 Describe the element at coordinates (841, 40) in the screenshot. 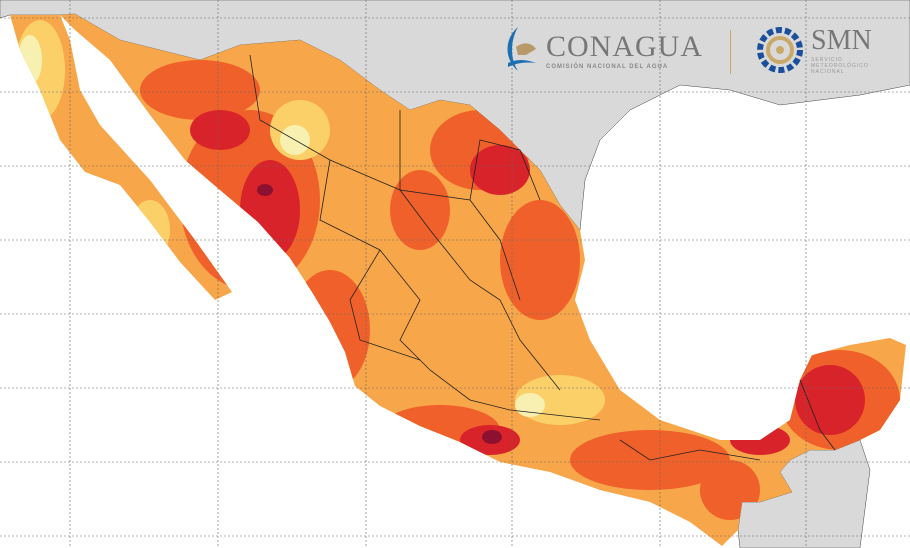

I see `smn-title: SMN` at that location.